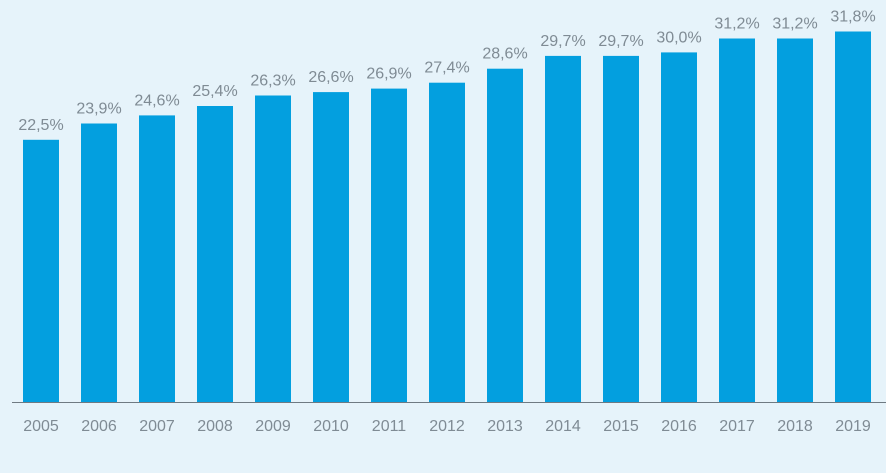  What do you see at coordinates (853, 216) in the screenshot?
I see `bar-2019` at bounding box center [853, 216].